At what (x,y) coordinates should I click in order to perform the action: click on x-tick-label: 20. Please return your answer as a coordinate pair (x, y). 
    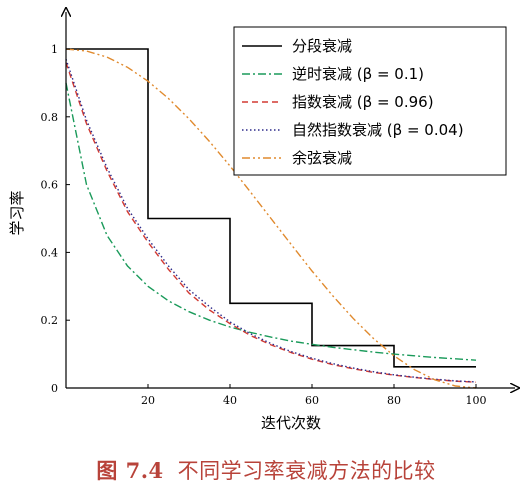
    Looking at the image, I should click on (148, 400).